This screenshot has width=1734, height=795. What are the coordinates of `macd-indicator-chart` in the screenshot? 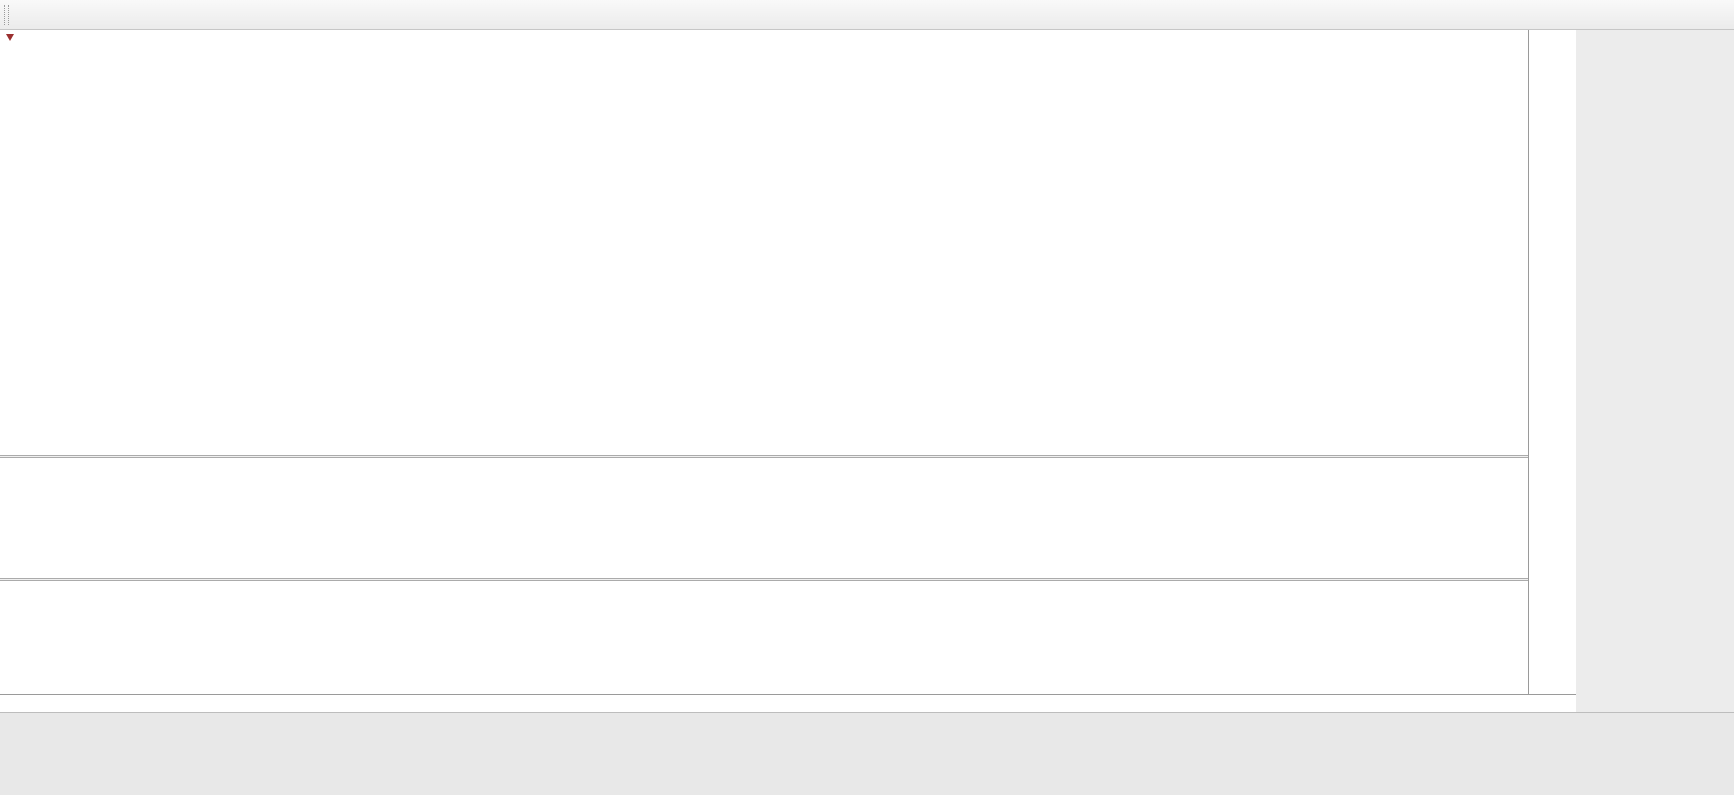 It's located at (764, 518).